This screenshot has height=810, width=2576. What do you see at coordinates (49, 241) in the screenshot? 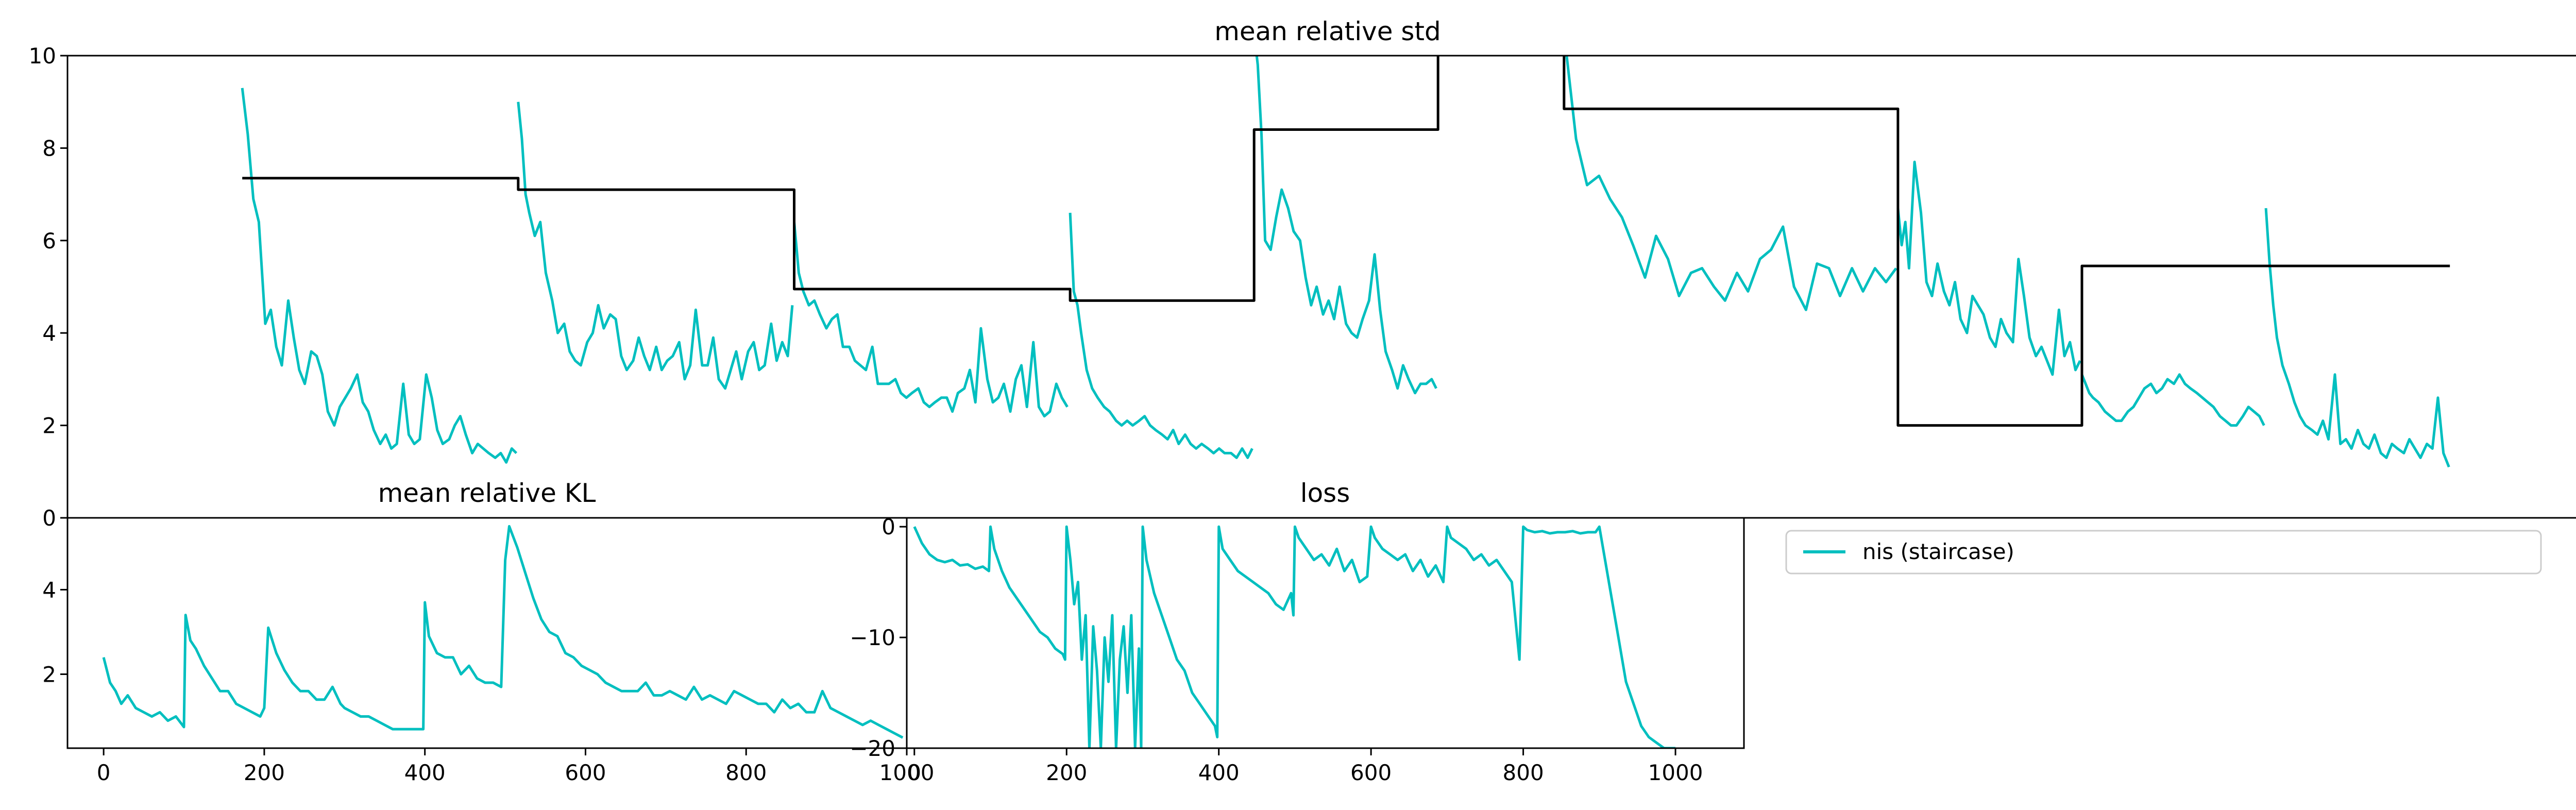
I see `y-tick-label: 6` at bounding box center [49, 241].